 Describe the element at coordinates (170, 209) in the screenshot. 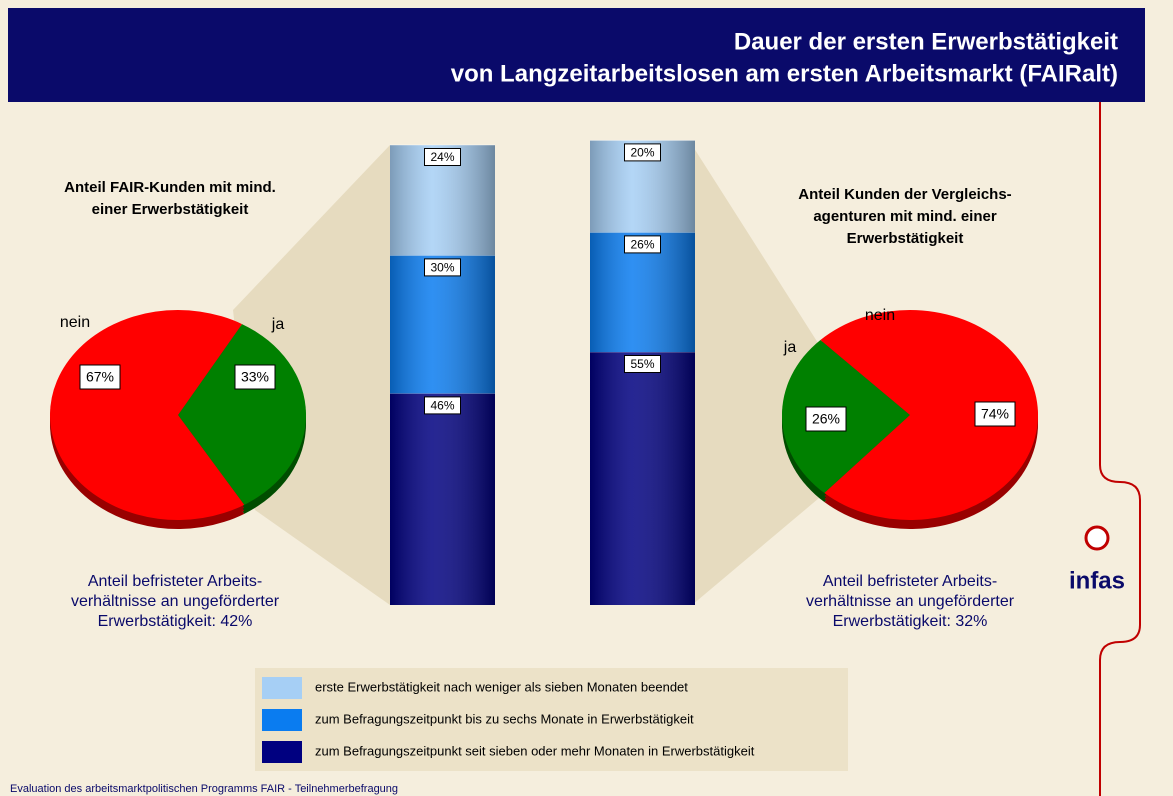

I see `pie-title: einer Erwerbstätigkeit` at that location.